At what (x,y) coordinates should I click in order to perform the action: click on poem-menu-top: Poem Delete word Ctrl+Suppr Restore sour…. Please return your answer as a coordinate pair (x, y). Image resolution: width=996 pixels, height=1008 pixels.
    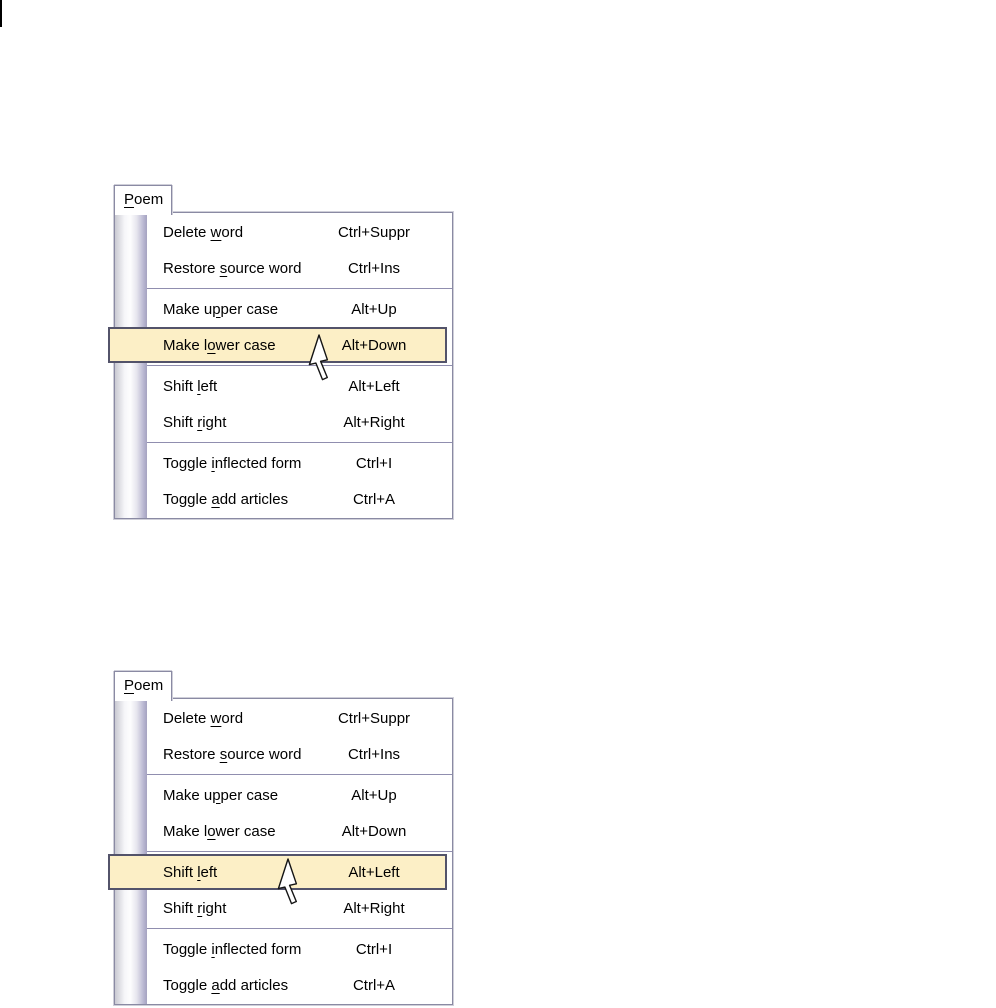
    Looking at the image, I should click on (281, 352).